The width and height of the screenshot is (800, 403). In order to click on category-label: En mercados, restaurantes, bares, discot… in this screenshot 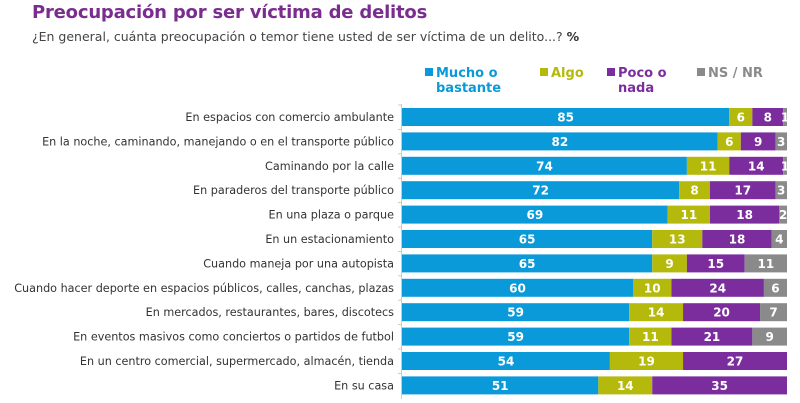, I will do `click(270, 312)`.